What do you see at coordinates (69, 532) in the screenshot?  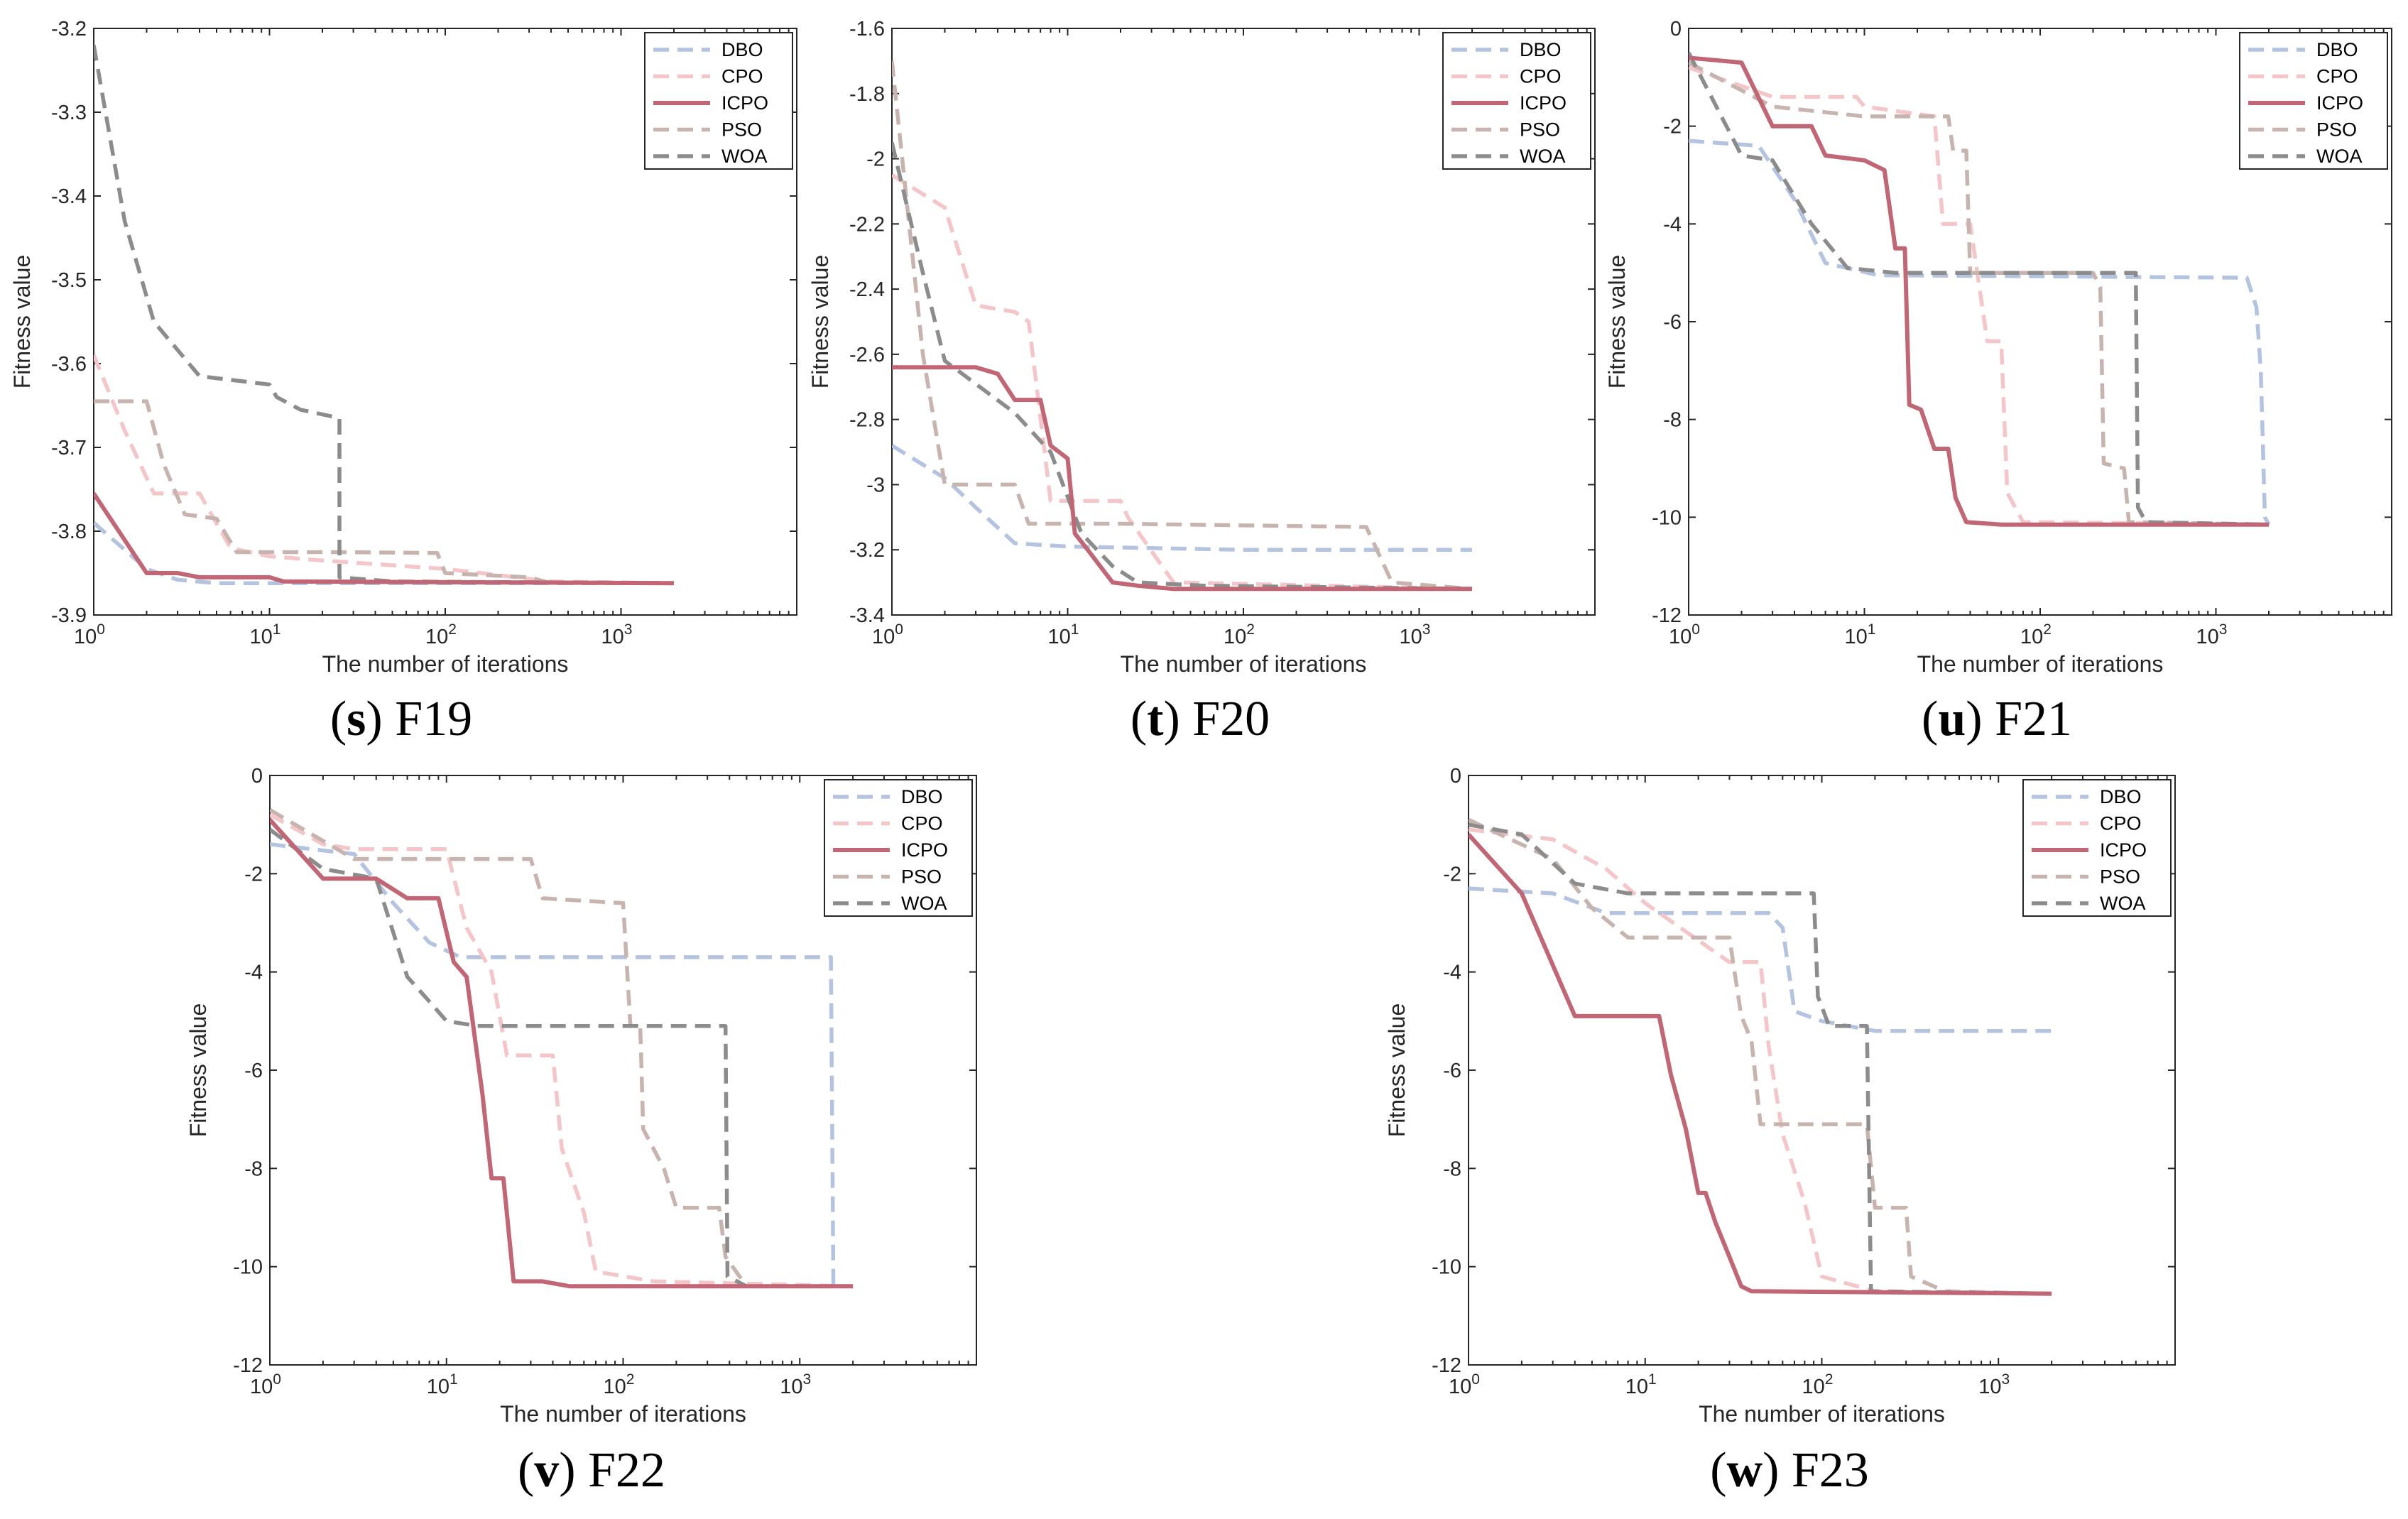 I see `y-tick-label: -3.8` at bounding box center [69, 532].